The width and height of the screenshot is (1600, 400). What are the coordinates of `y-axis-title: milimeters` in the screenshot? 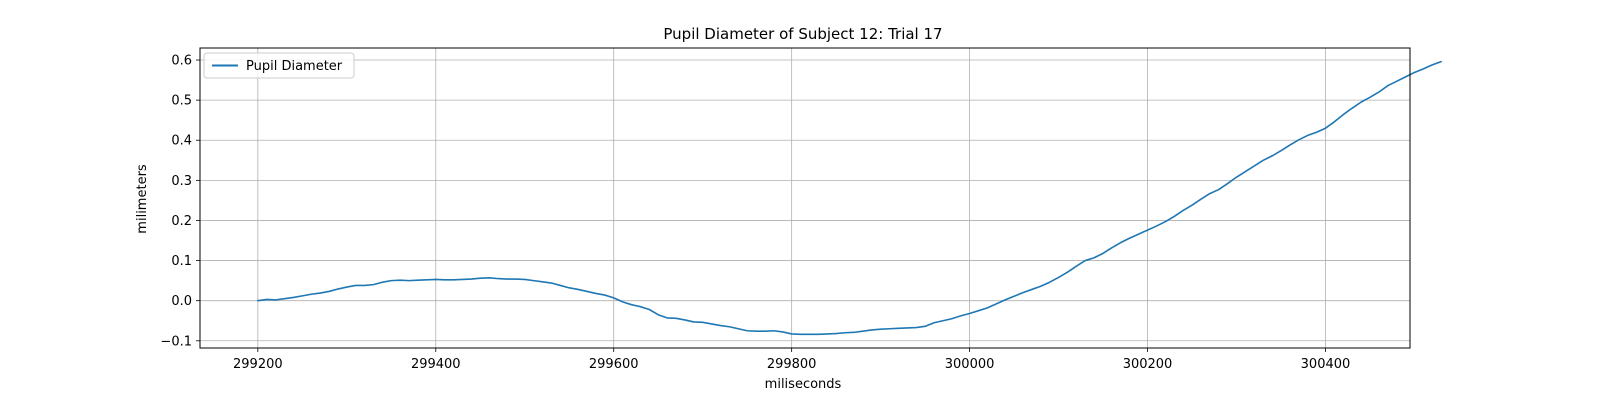 It's located at (142, 199).